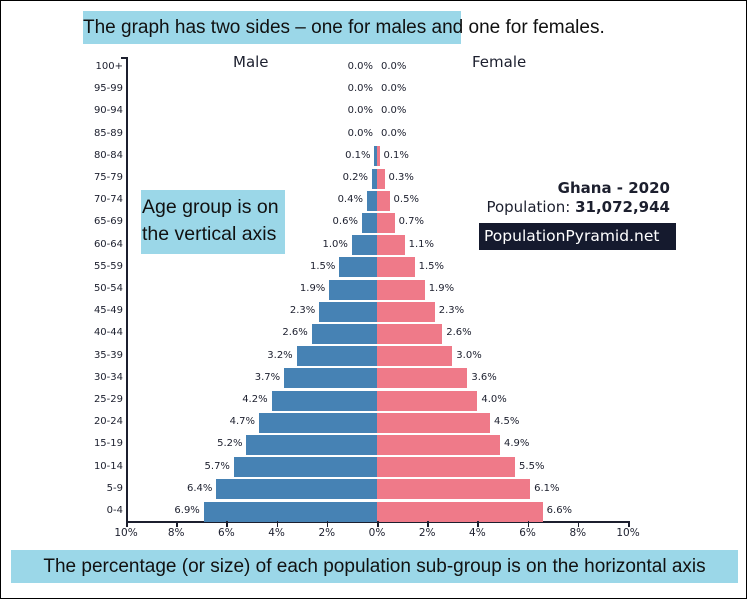  Describe the element at coordinates (431, 266) in the screenshot. I see `female-value-label: 1.5%` at that location.